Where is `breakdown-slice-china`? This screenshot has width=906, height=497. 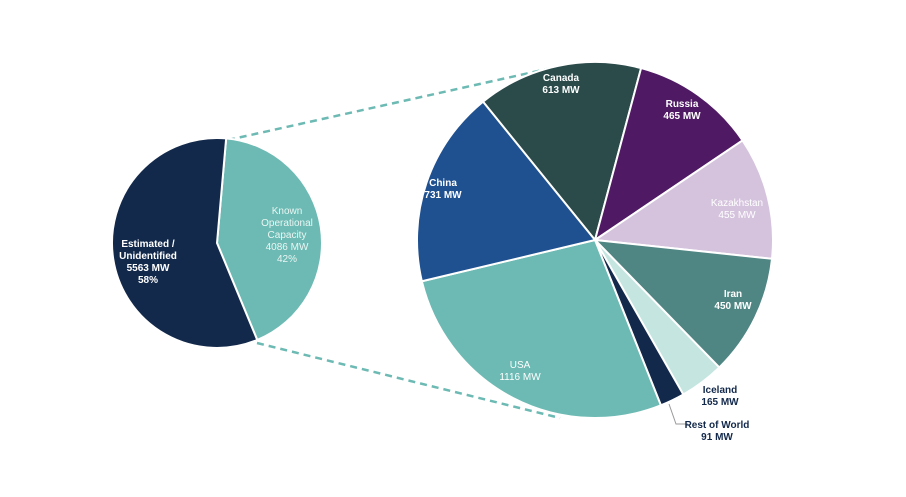
breakdown-slice-china is located at coordinates (506, 191).